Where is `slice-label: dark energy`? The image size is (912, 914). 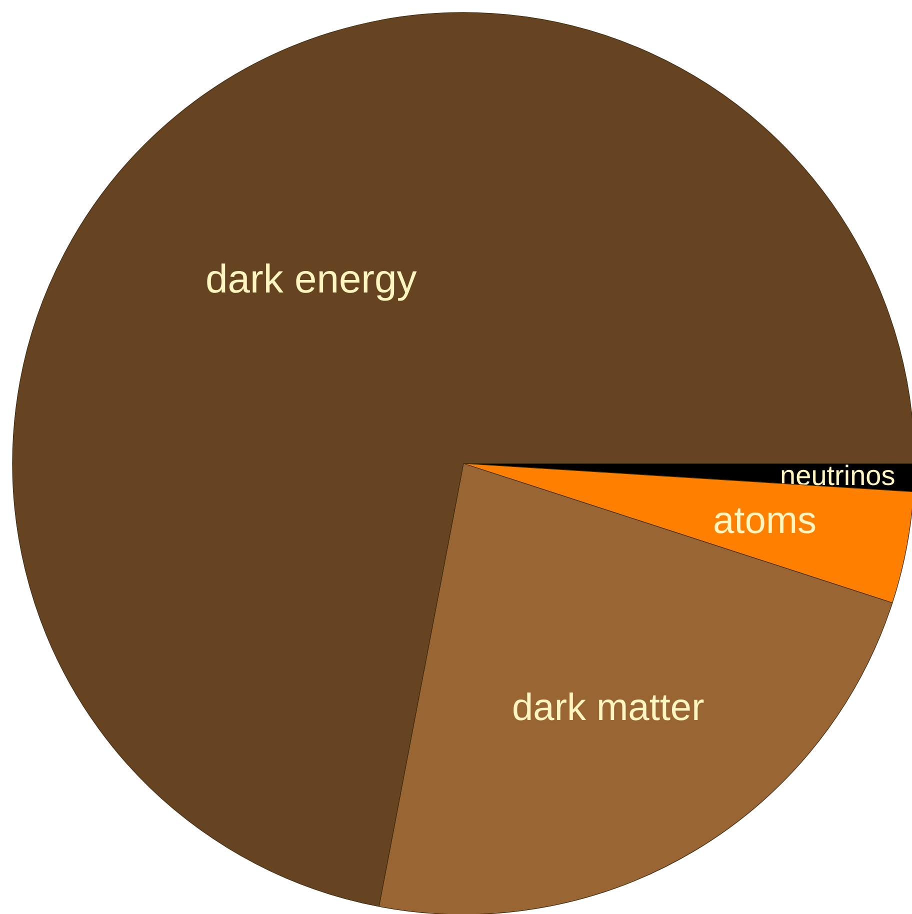 slice-label: dark energy is located at coordinates (311, 279).